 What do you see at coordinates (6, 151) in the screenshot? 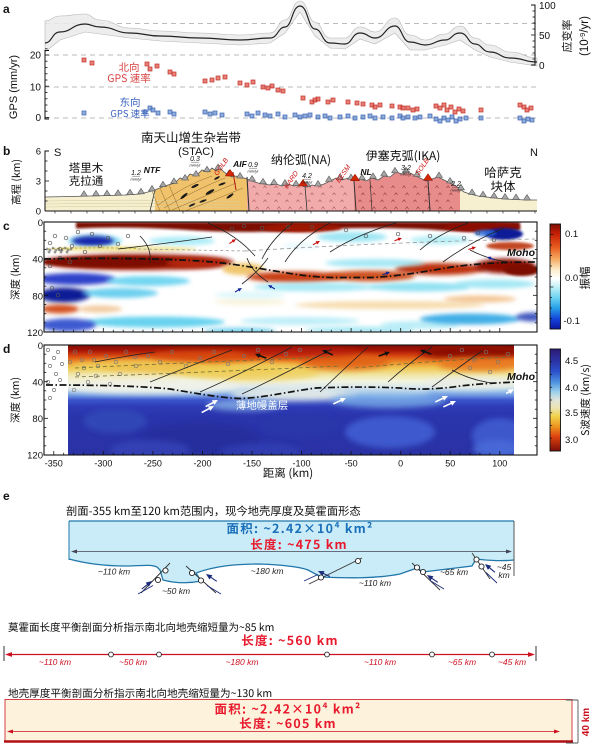
I see `svg-text: b` at bounding box center [6, 151].